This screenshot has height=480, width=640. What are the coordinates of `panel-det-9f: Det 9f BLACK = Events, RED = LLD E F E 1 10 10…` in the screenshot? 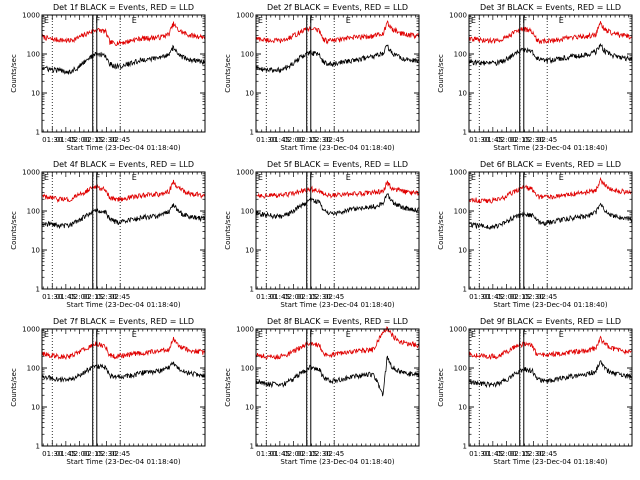 It's located at (535, 391).